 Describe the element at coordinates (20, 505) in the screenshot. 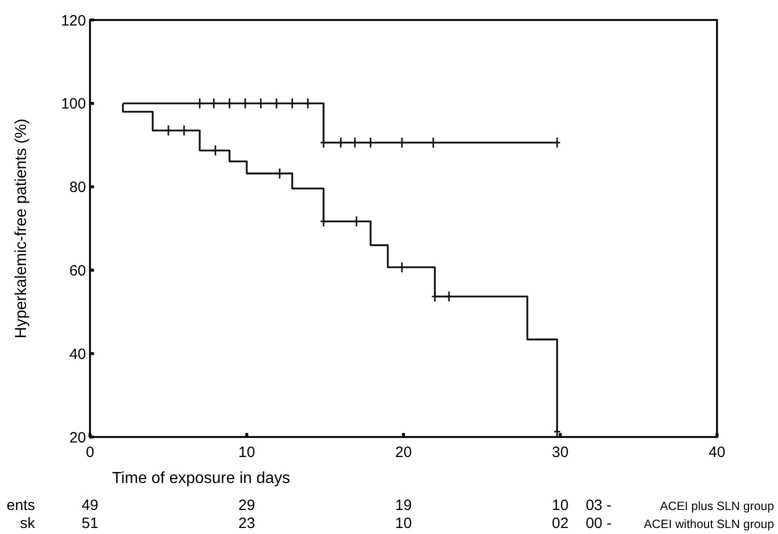

I see `text: ents` at that location.